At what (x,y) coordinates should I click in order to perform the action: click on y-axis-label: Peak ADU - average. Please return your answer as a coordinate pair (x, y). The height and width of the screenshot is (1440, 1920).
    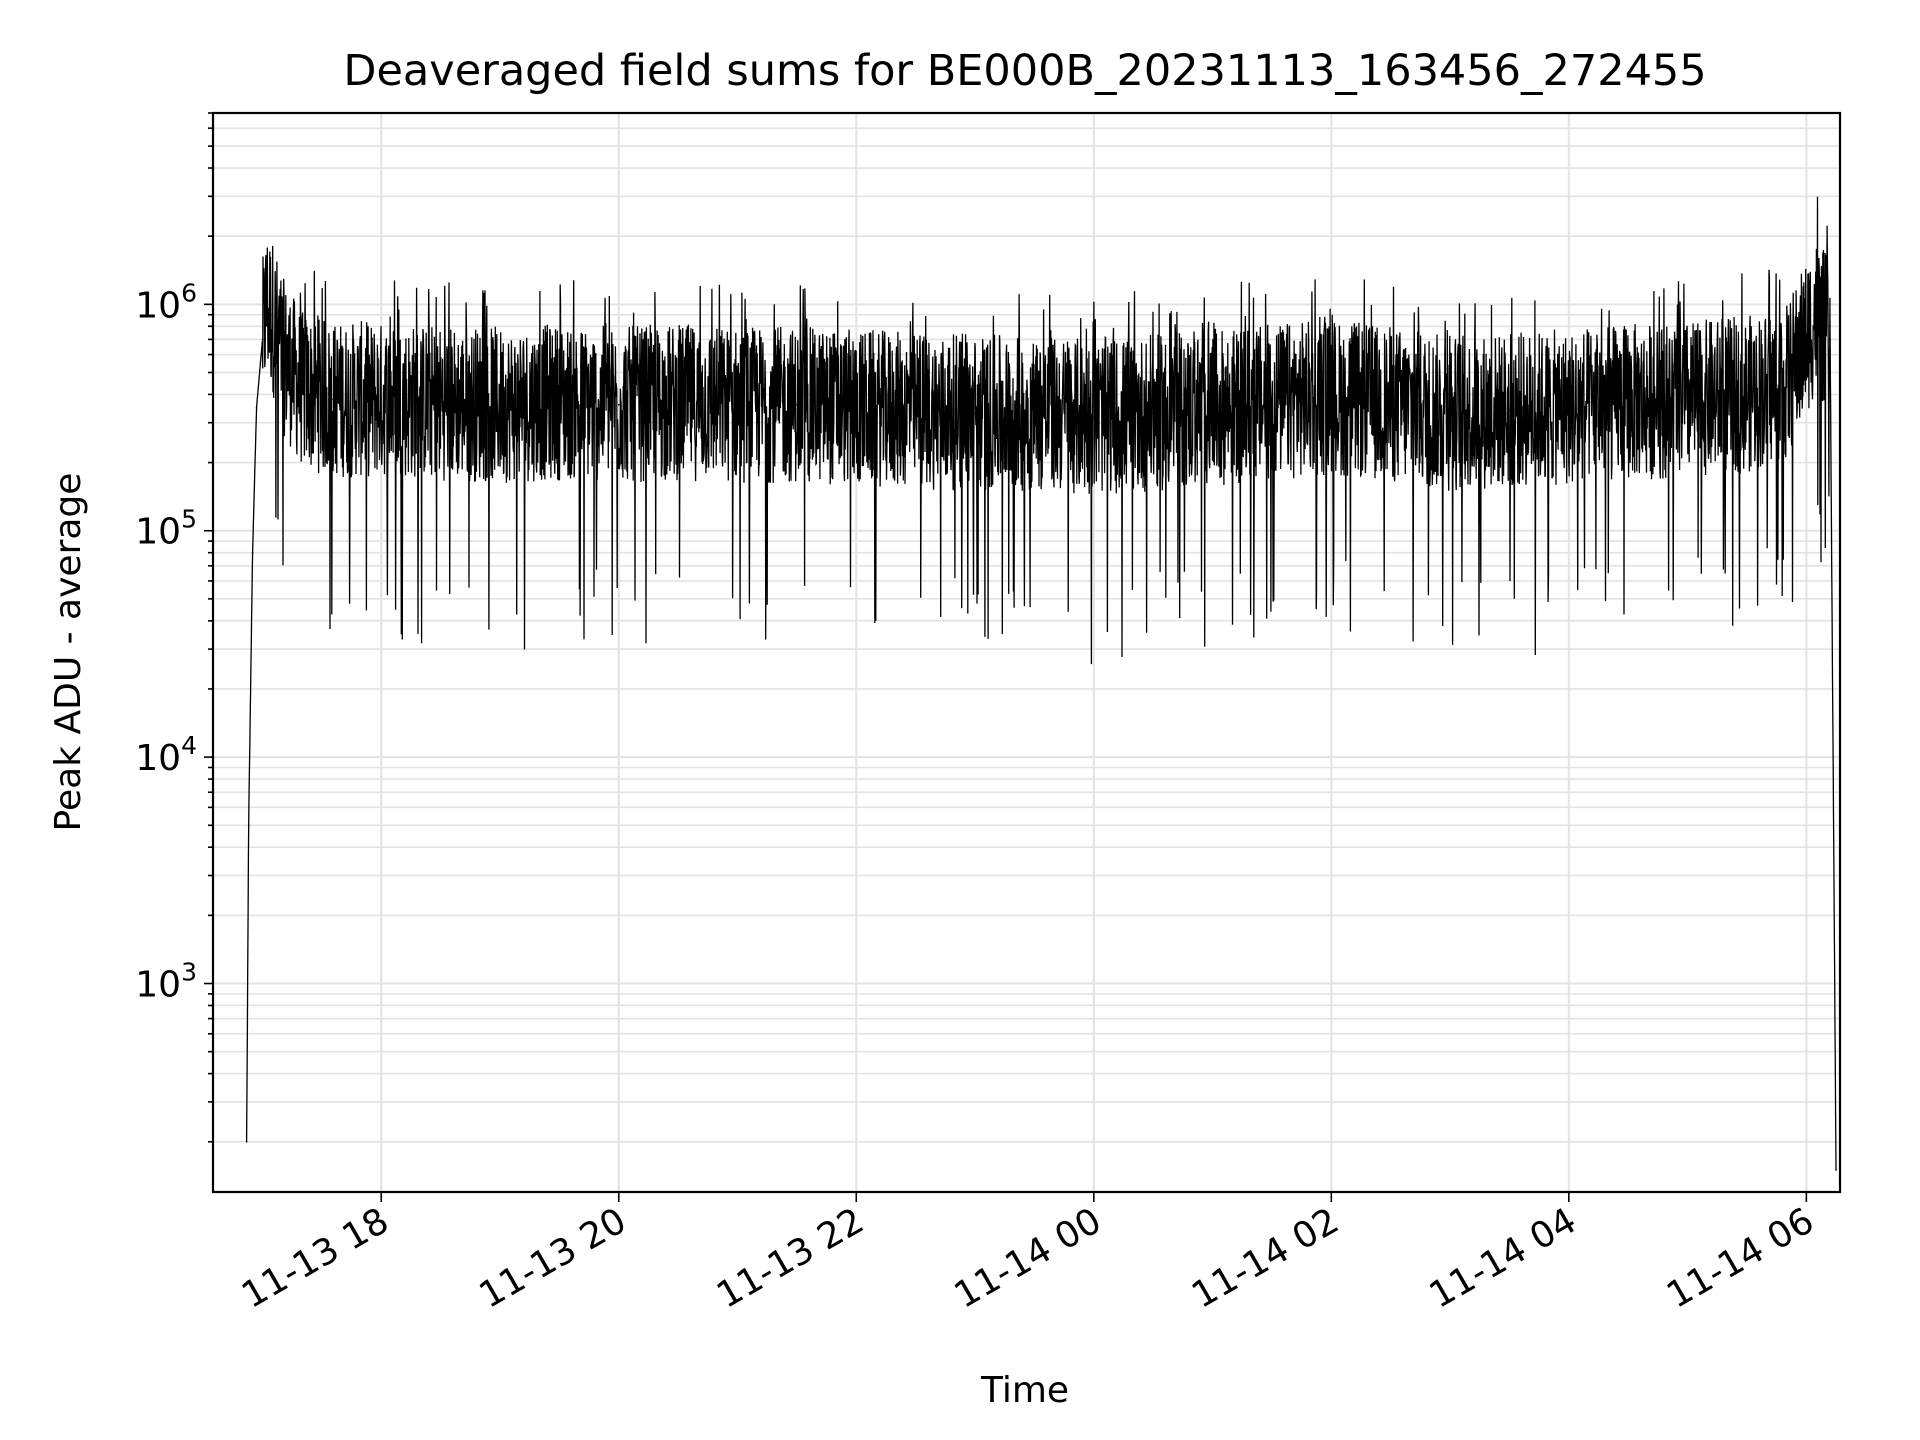
    Looking at the image, I should click on (68, 652).